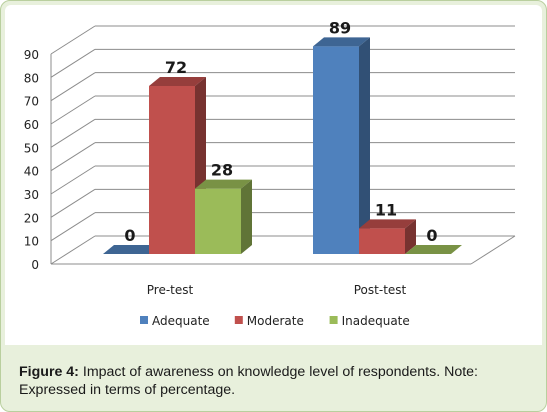 This screenshot has height=412, width=547. What do you see at coordinates (386, 209) in the screenshot?
I see `data-label: 11` at bounding box center [386, 209].